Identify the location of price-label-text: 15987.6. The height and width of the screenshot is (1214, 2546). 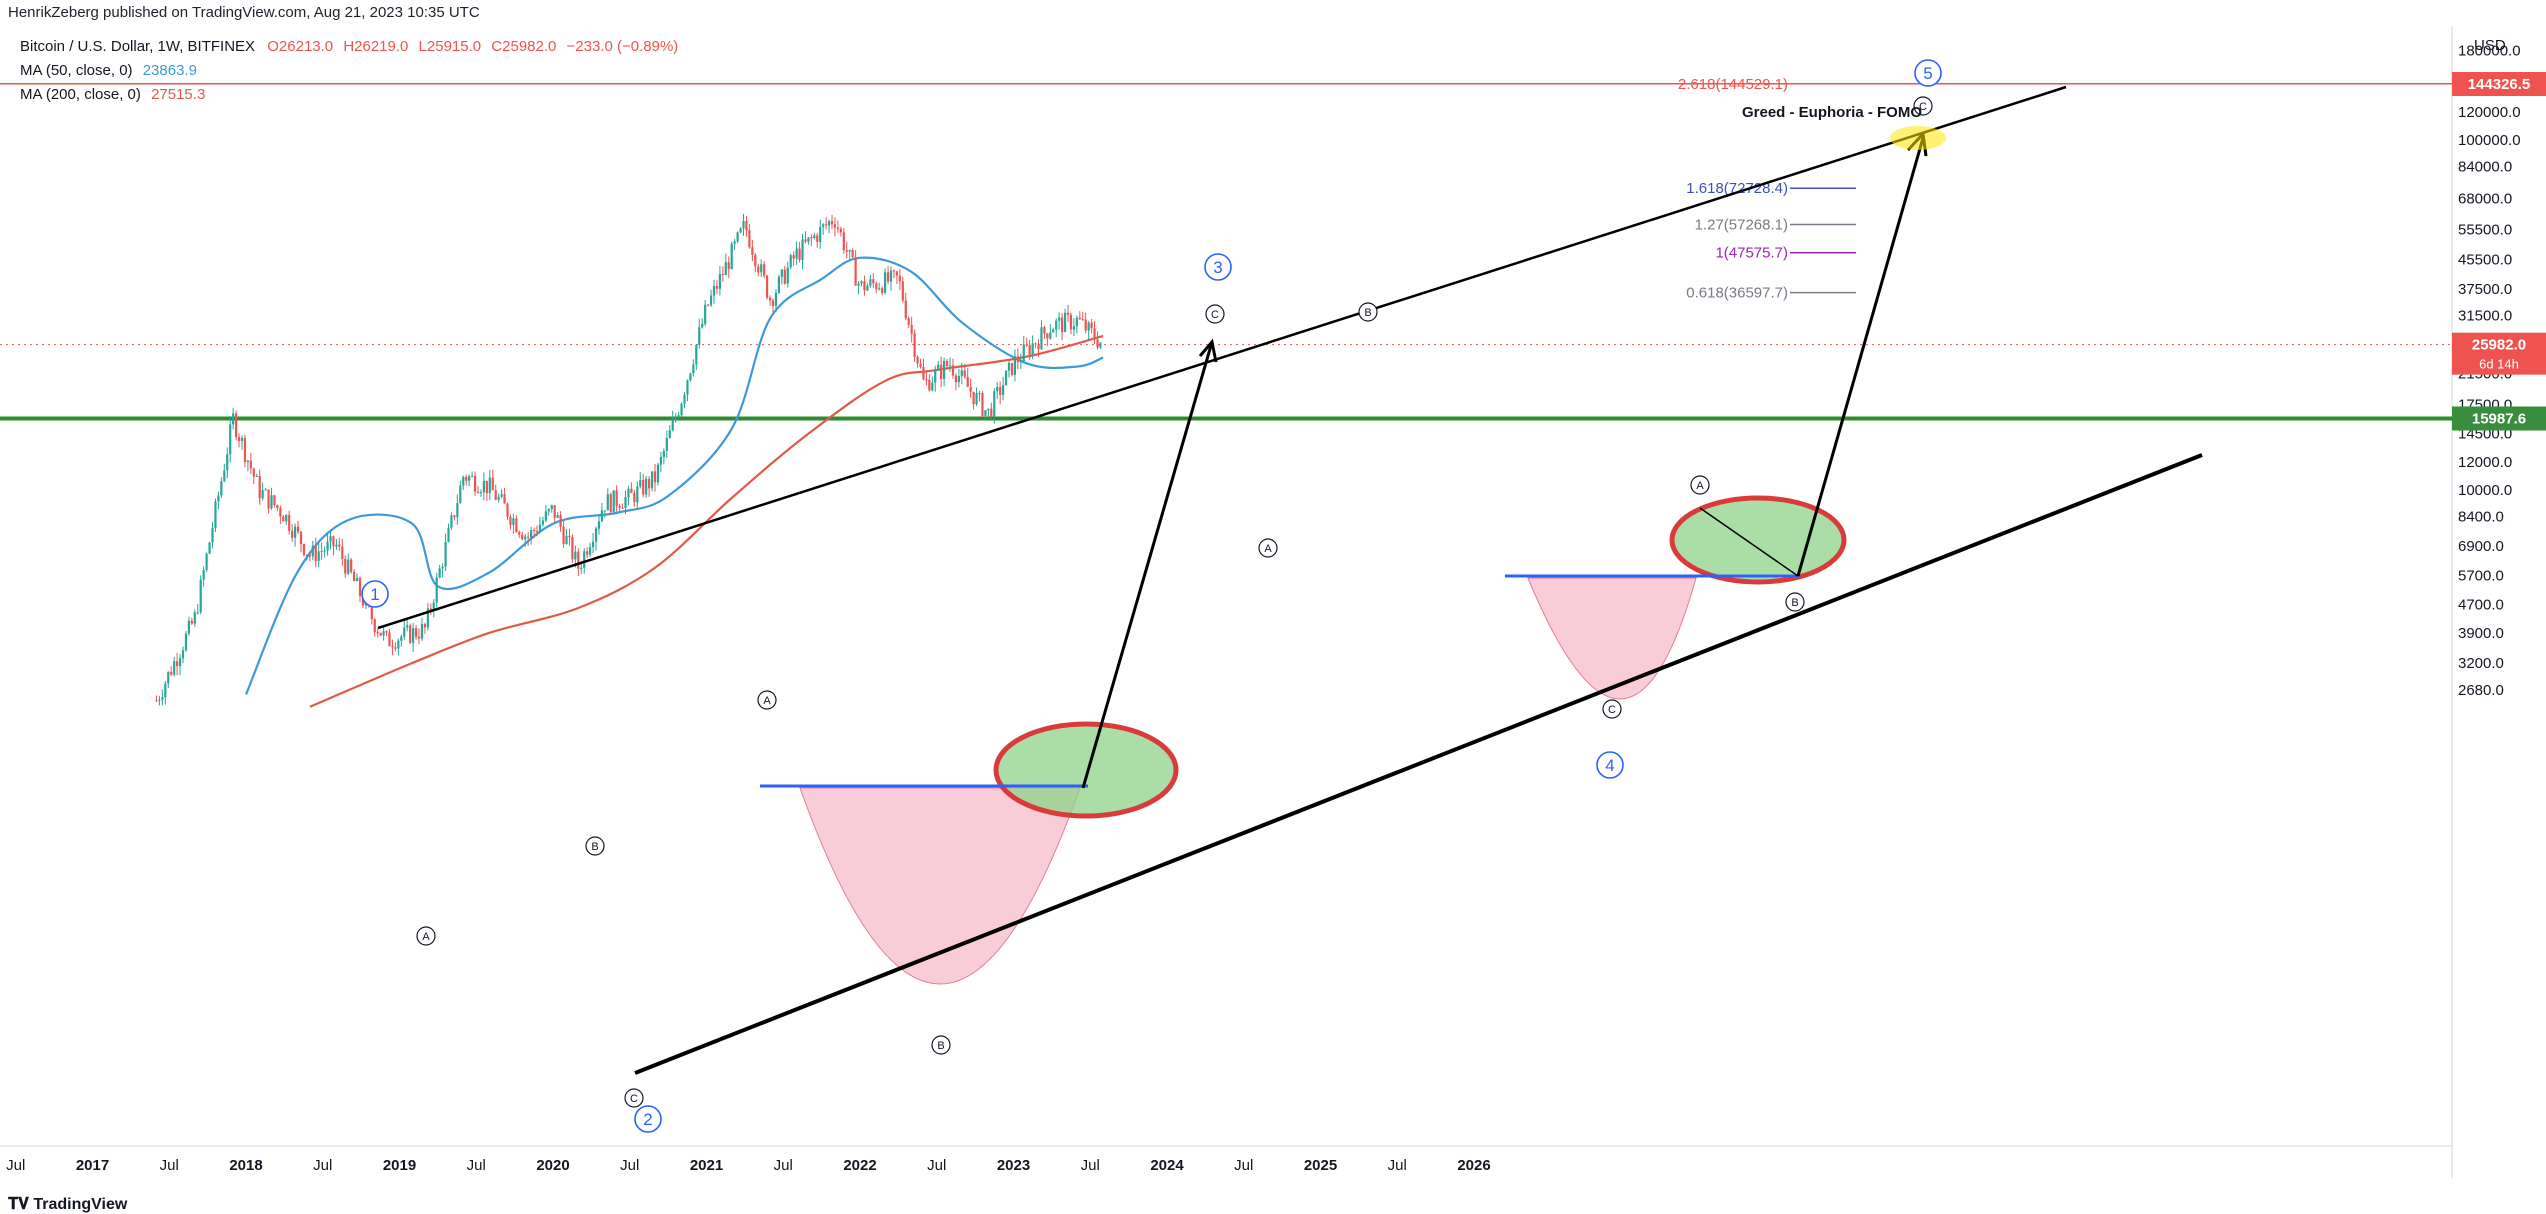
(2499, 418).